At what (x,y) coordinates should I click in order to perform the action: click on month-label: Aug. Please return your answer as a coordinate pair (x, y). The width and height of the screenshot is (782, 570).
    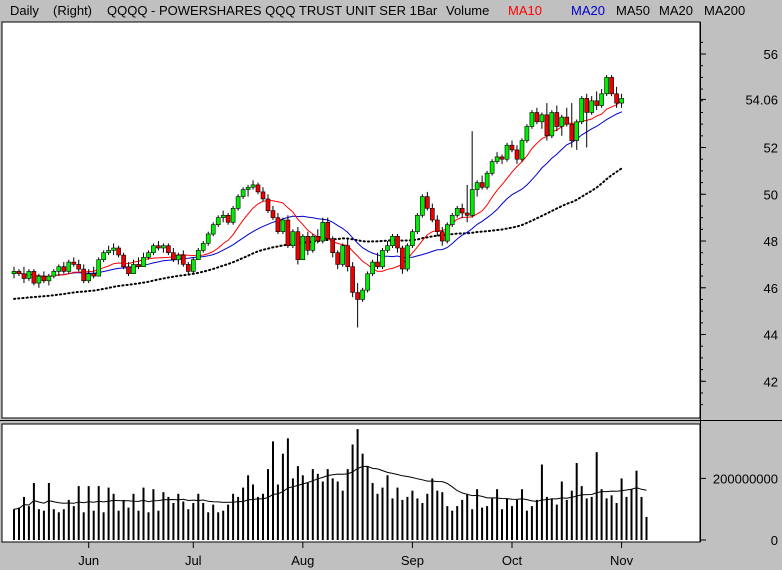
    Looking at the image, I should click on (302, 560).